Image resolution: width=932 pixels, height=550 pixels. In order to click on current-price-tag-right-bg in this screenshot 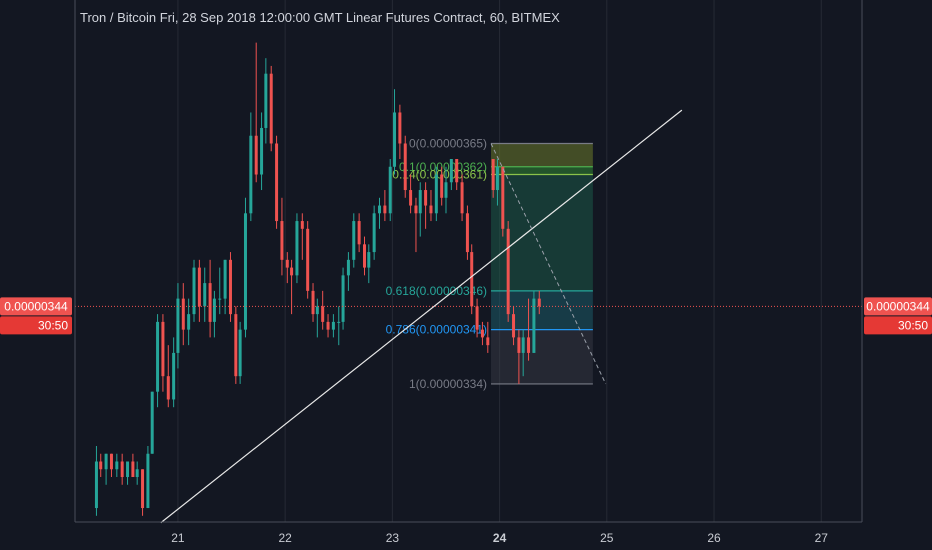, I will do `click(898, 306)`.